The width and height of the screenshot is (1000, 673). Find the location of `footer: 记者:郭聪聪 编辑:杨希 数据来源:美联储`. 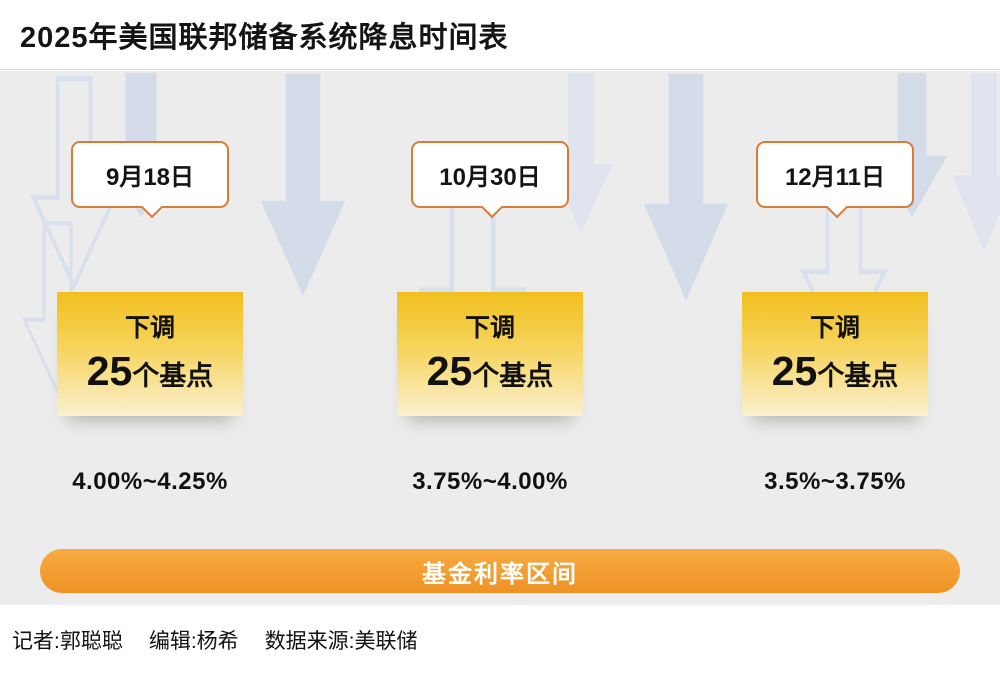

footer: 记者:郭聪聪 编辑:杨希 数据来源:美联储 is located at coordinates (500, 639).